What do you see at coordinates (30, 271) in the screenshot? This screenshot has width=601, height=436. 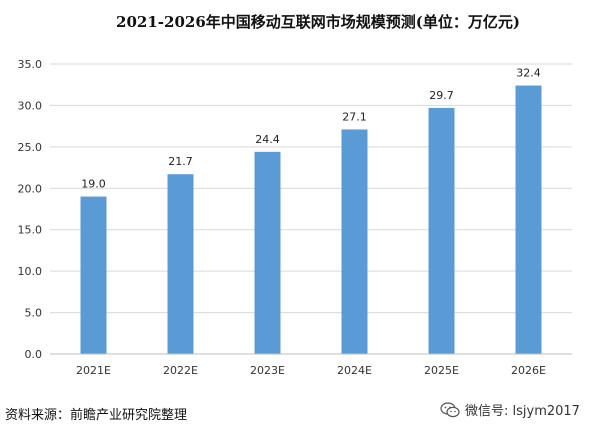 I see `y-tick-label: 10.0` at bounding box center [30, 271].